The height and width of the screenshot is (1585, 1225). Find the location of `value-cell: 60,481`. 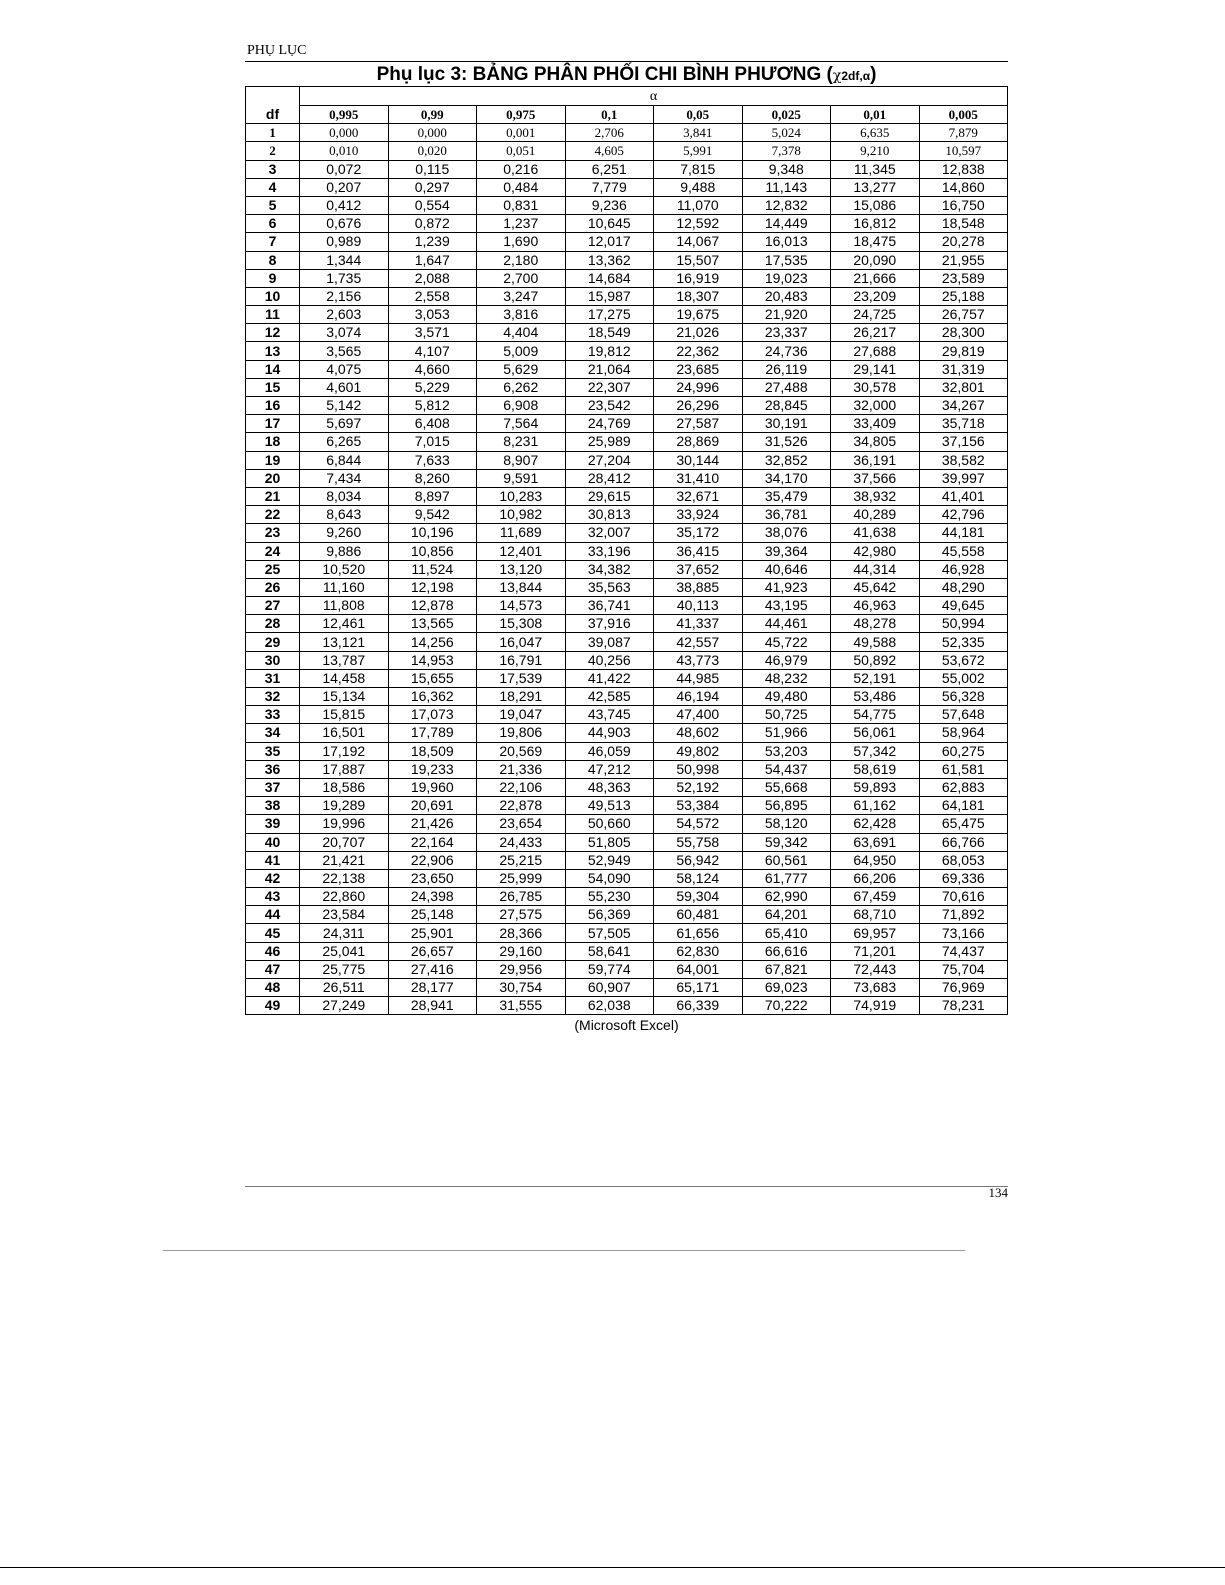

value-cell: 60,481 is located at coordinates (698, 915).